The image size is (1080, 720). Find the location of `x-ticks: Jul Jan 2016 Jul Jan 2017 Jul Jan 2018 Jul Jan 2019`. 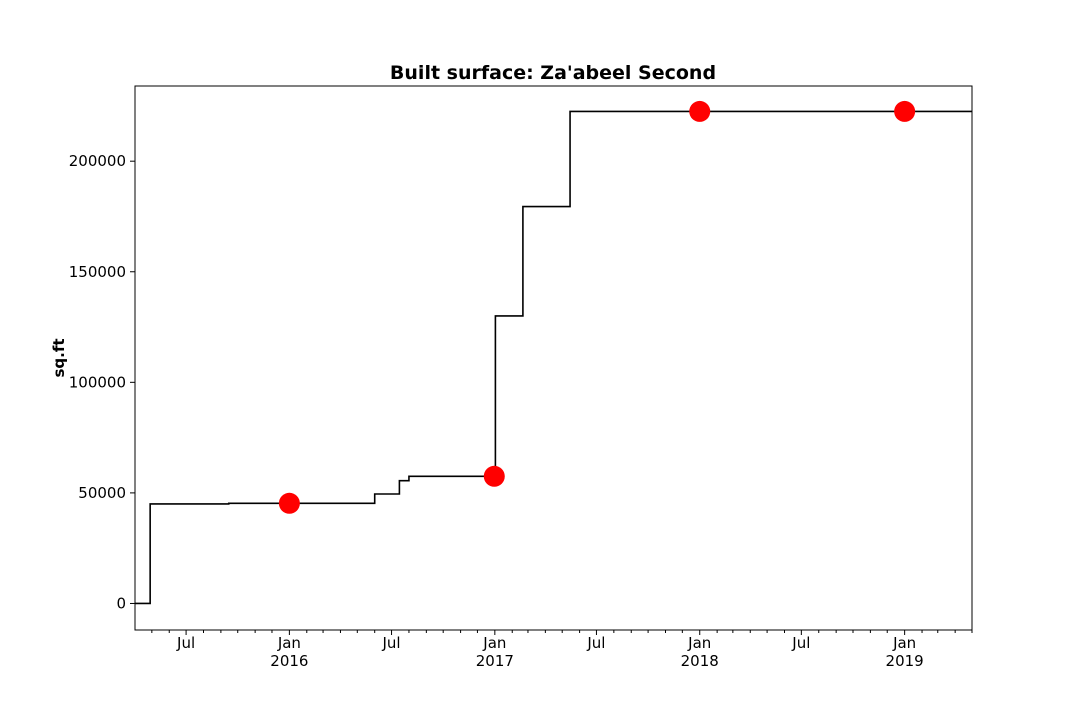

x-ticks: Jul Jan 2016 Jul Jan 2017 Jul Jan 2018 Jul Jan 2019 is located at coordinates (562, 650).